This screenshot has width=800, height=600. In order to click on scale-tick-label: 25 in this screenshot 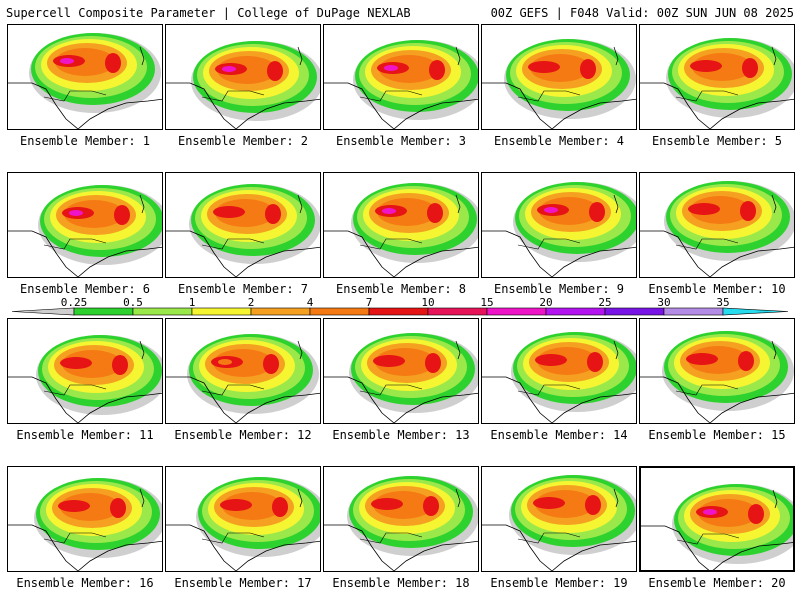, I will do `click(604, 302)`.